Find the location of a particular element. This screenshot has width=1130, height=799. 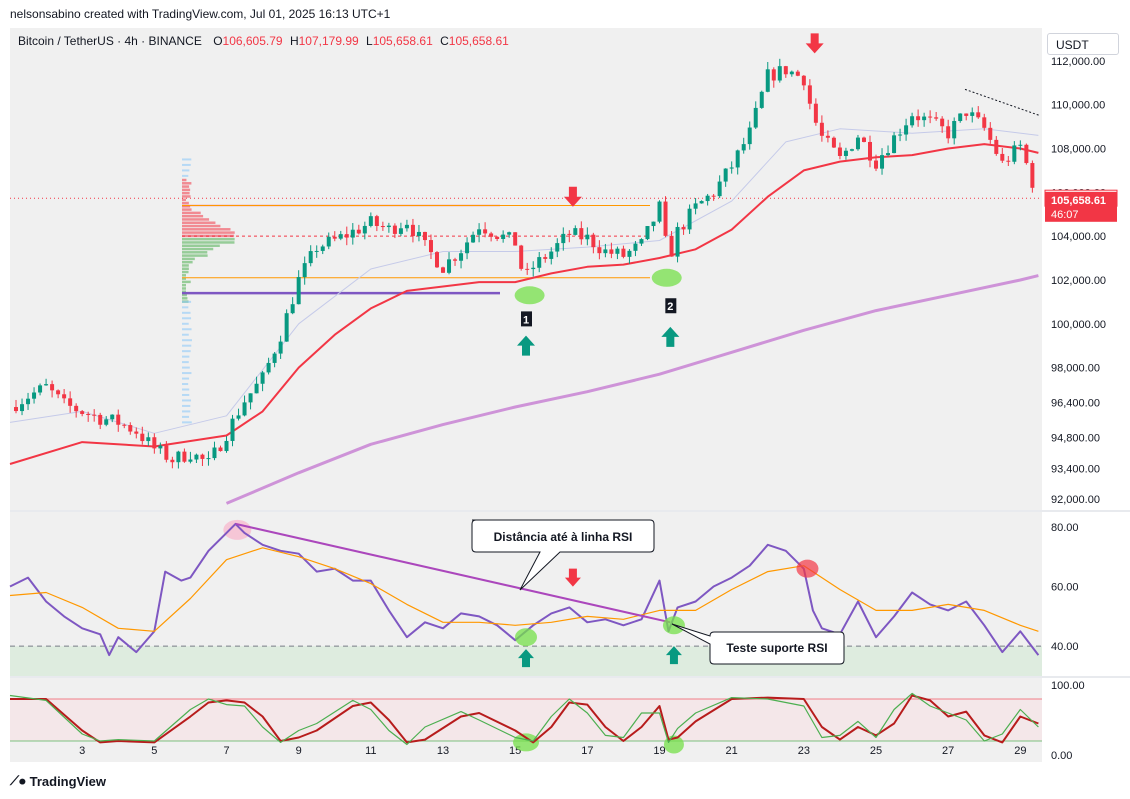

price-axis-tick: 102,000.00 is located at coordinates (1078, 281).